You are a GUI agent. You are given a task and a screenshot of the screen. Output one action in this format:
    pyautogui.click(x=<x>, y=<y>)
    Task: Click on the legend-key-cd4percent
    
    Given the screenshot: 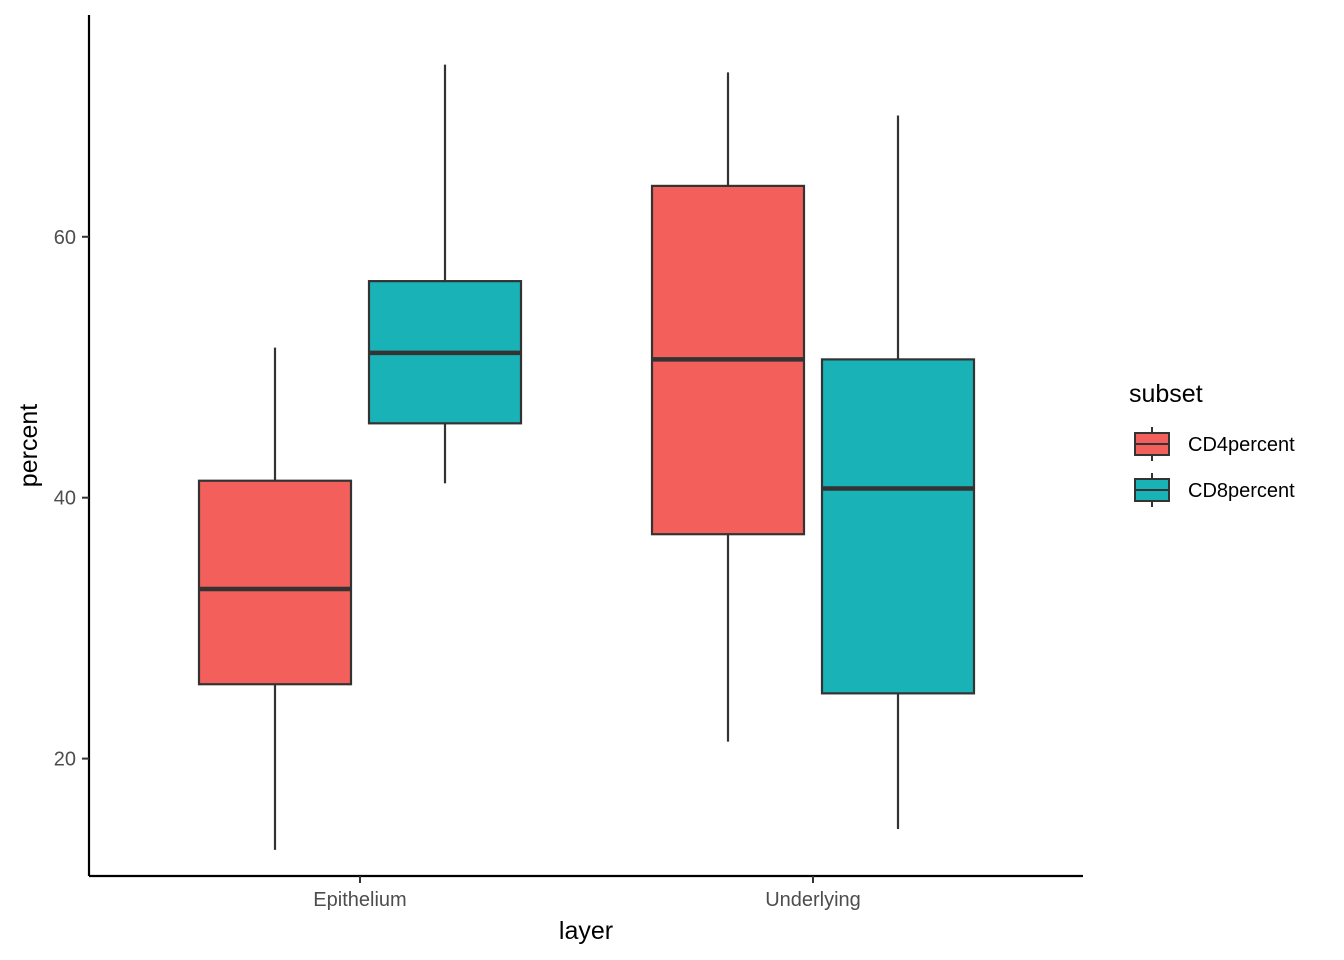 What is the action you would take?
    pyautogui.click(x=1152, y=444)
    